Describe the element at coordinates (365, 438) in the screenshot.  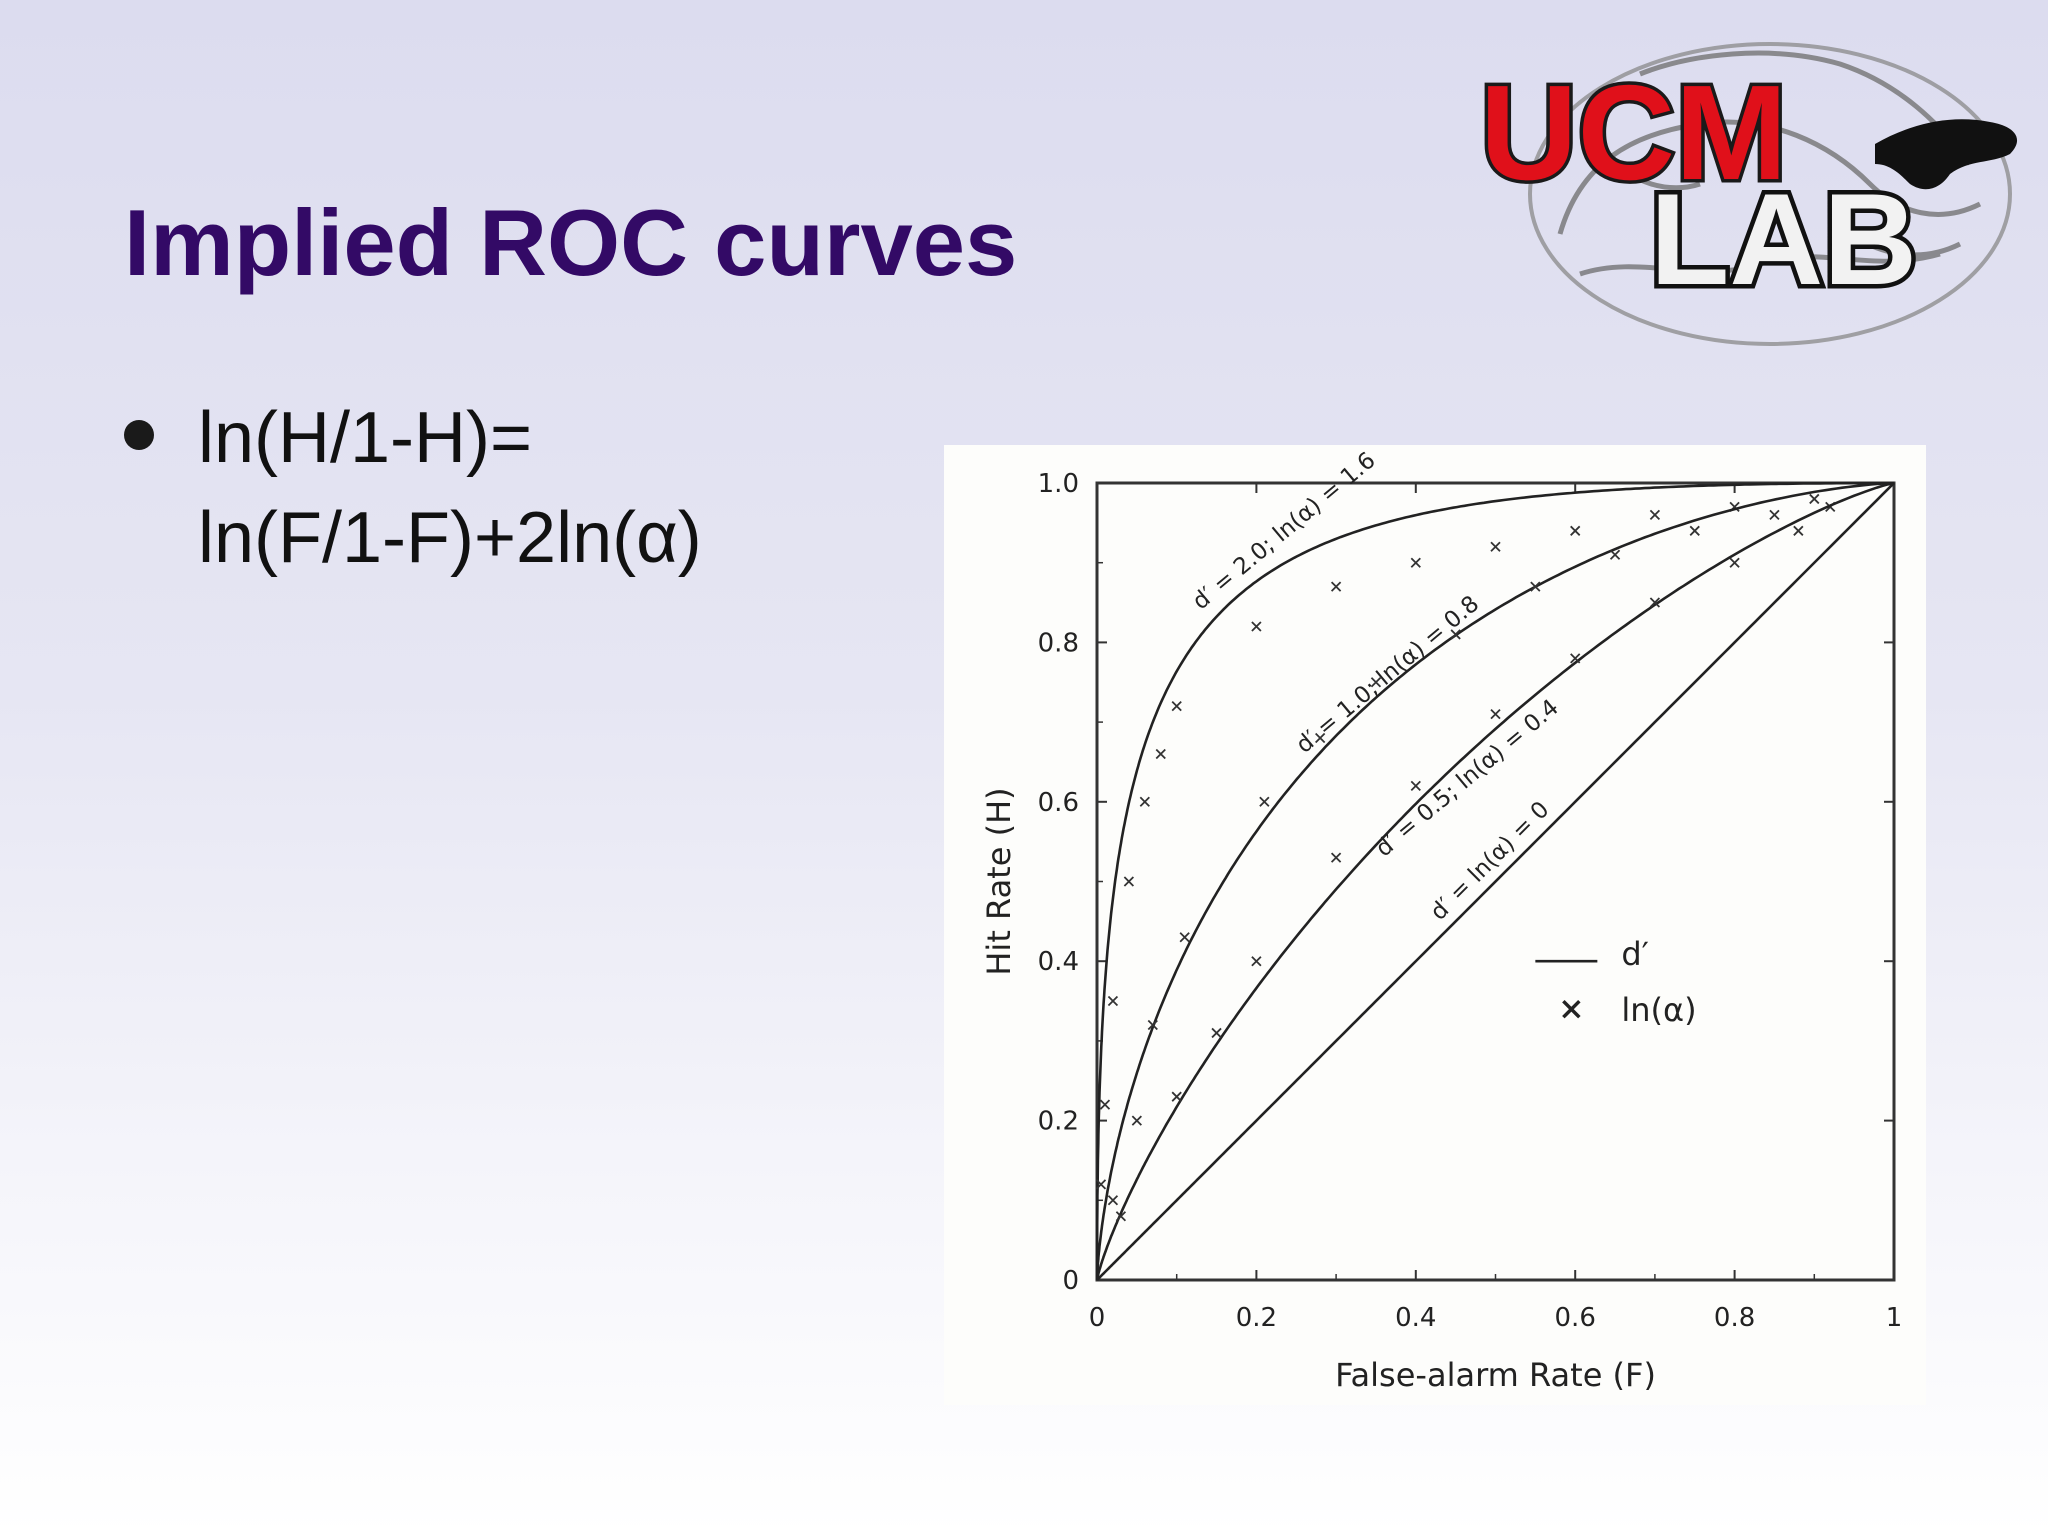
I see `equation-line-1: ln(H/1-H)=` at that location.